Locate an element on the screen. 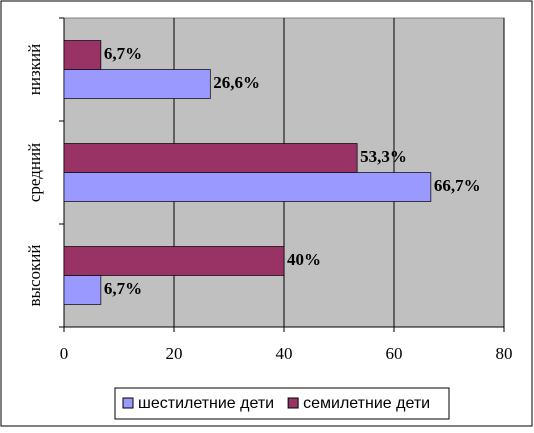 This screenshot has width=534, height=433. legend-label: семилетние дети is located at coordinates (366, 403).